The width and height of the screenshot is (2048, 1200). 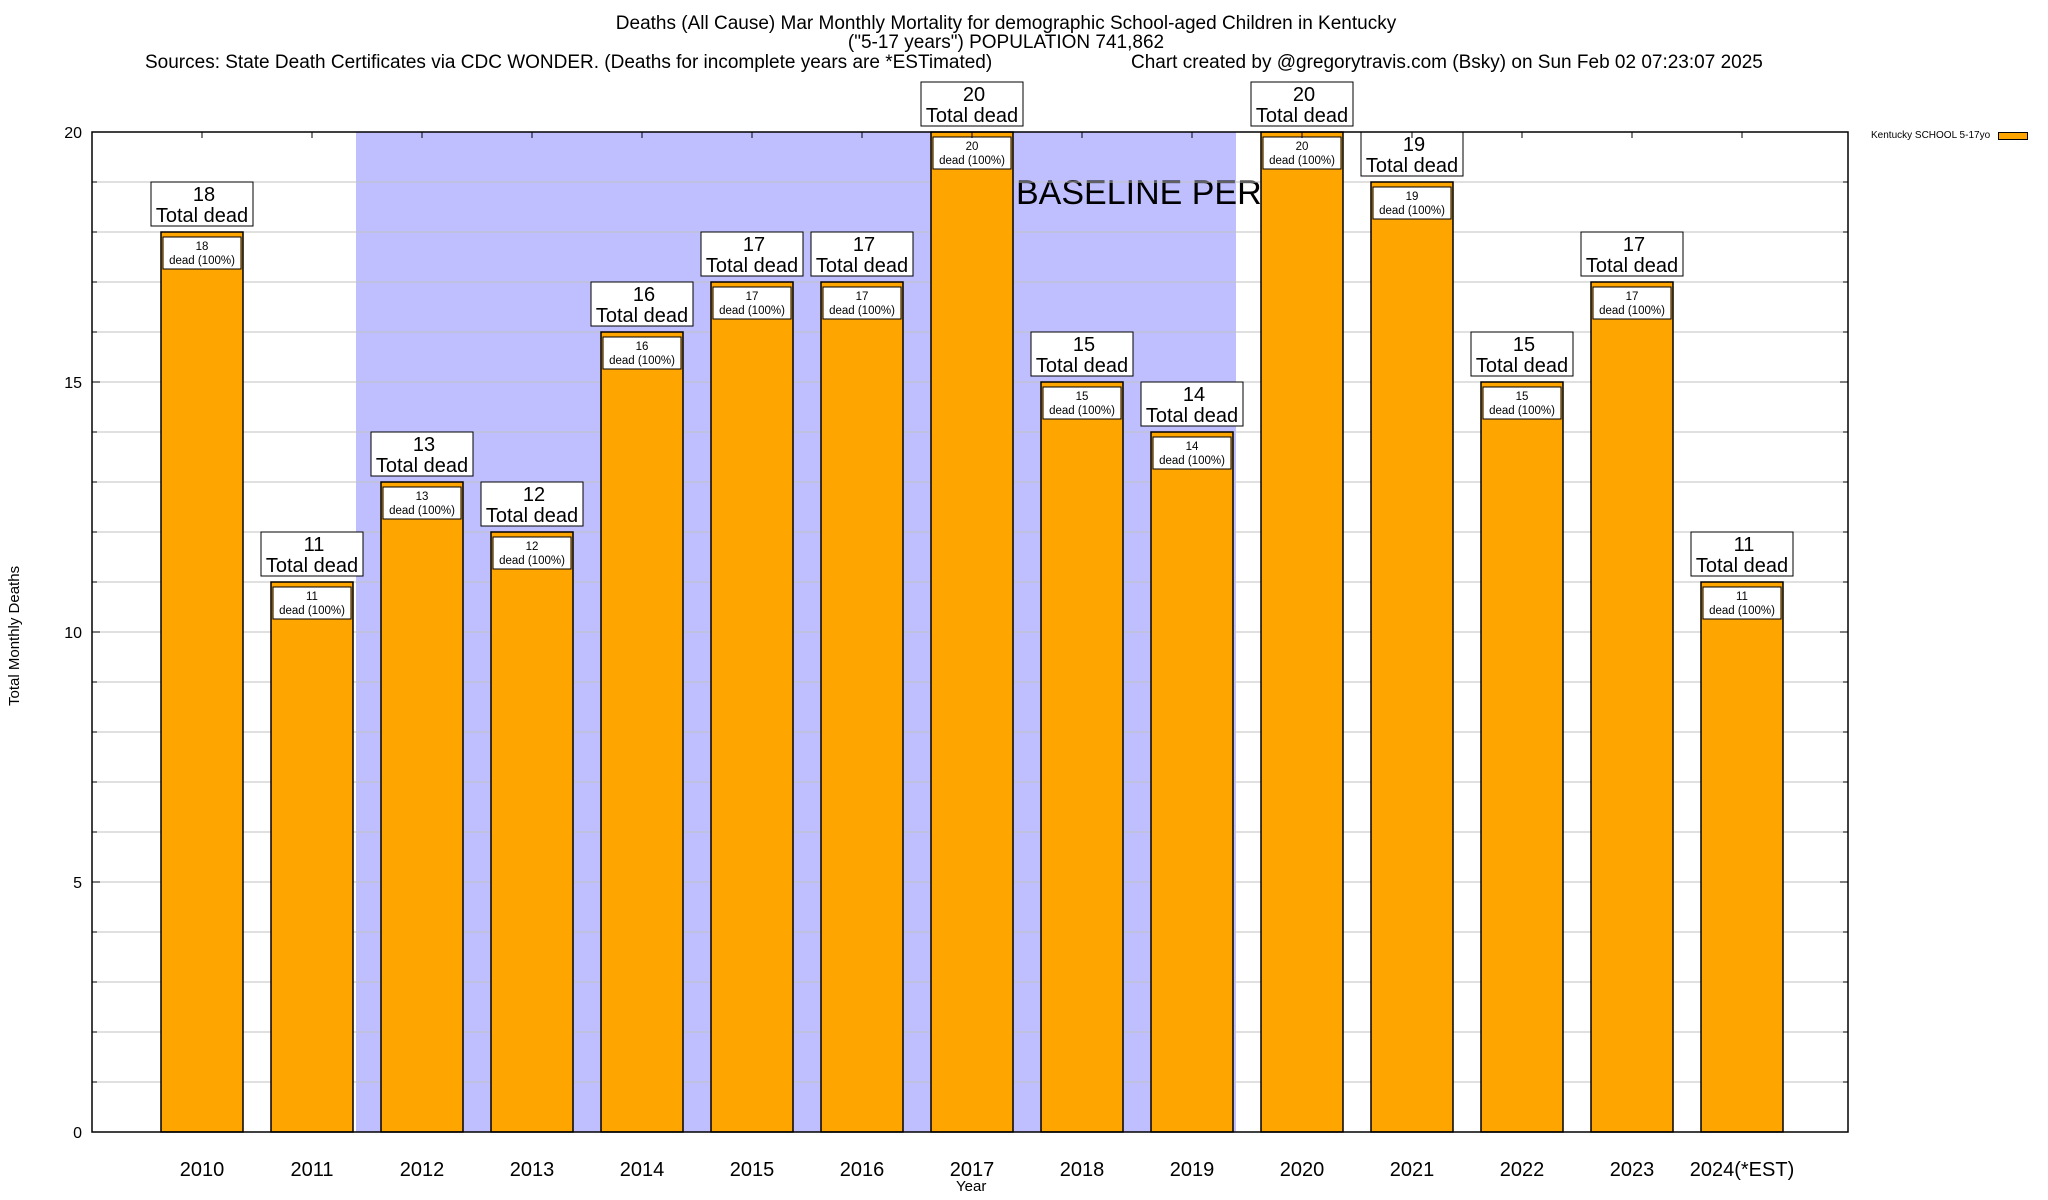 What do you see at coordinates (642, 732) in the screenshot?
I see `bar-2014` at bounding box center [642, 732].